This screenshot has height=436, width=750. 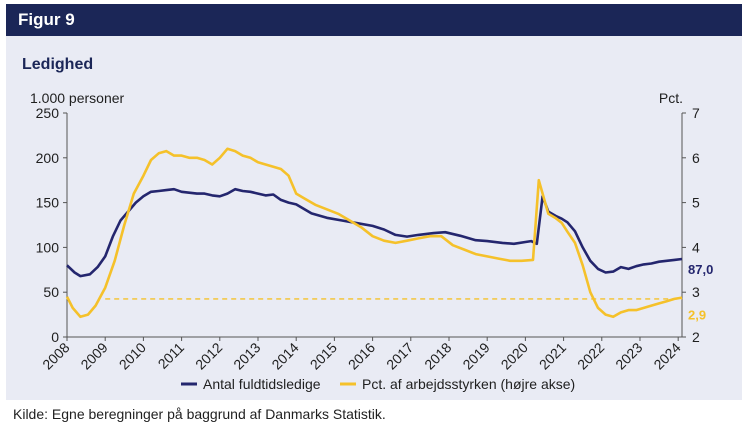 I want to click on x-tick-label: 2012, so click(x=208, y=355).